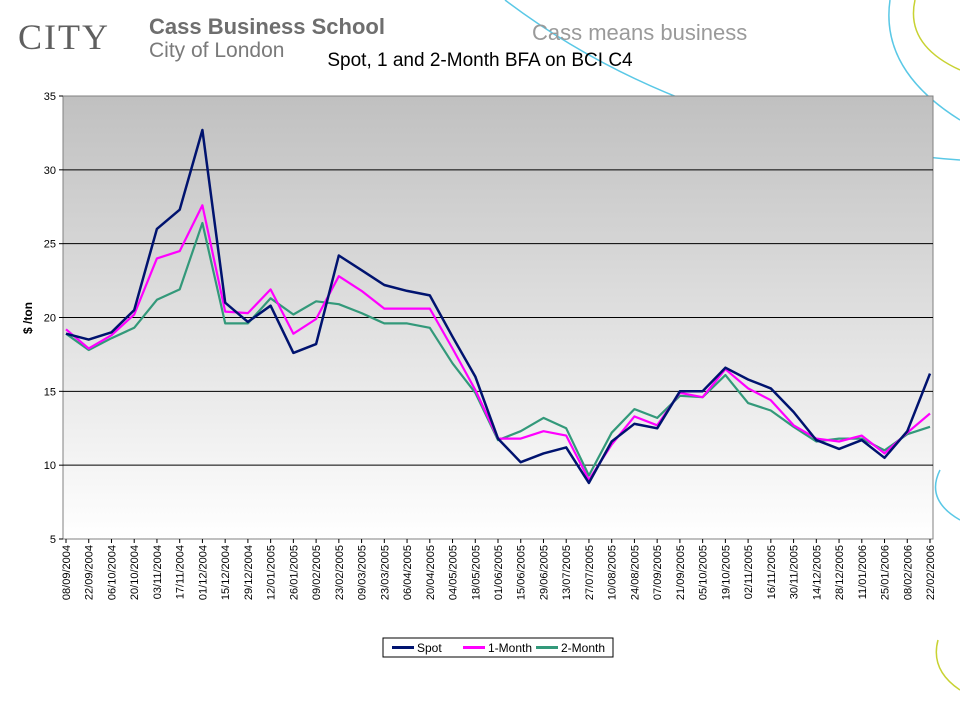 The height and width of the screenshot is (720, 960). I want to click on x-tick-label: 23/03/2005, so click(385, 572).